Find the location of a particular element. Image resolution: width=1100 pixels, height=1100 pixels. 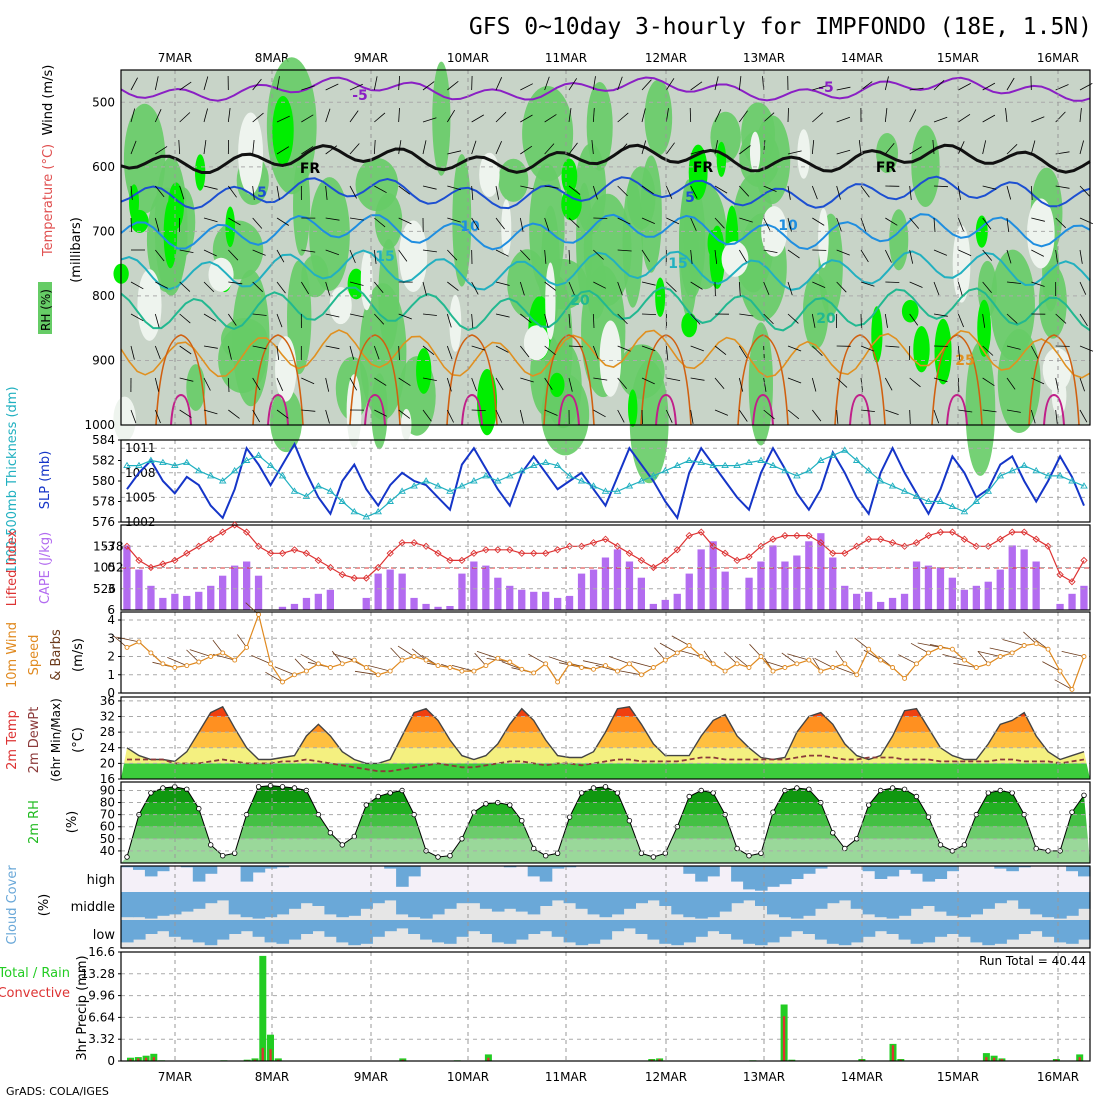

temp2m-label-b: 2m DewPt is located at coordinates (34, 740).